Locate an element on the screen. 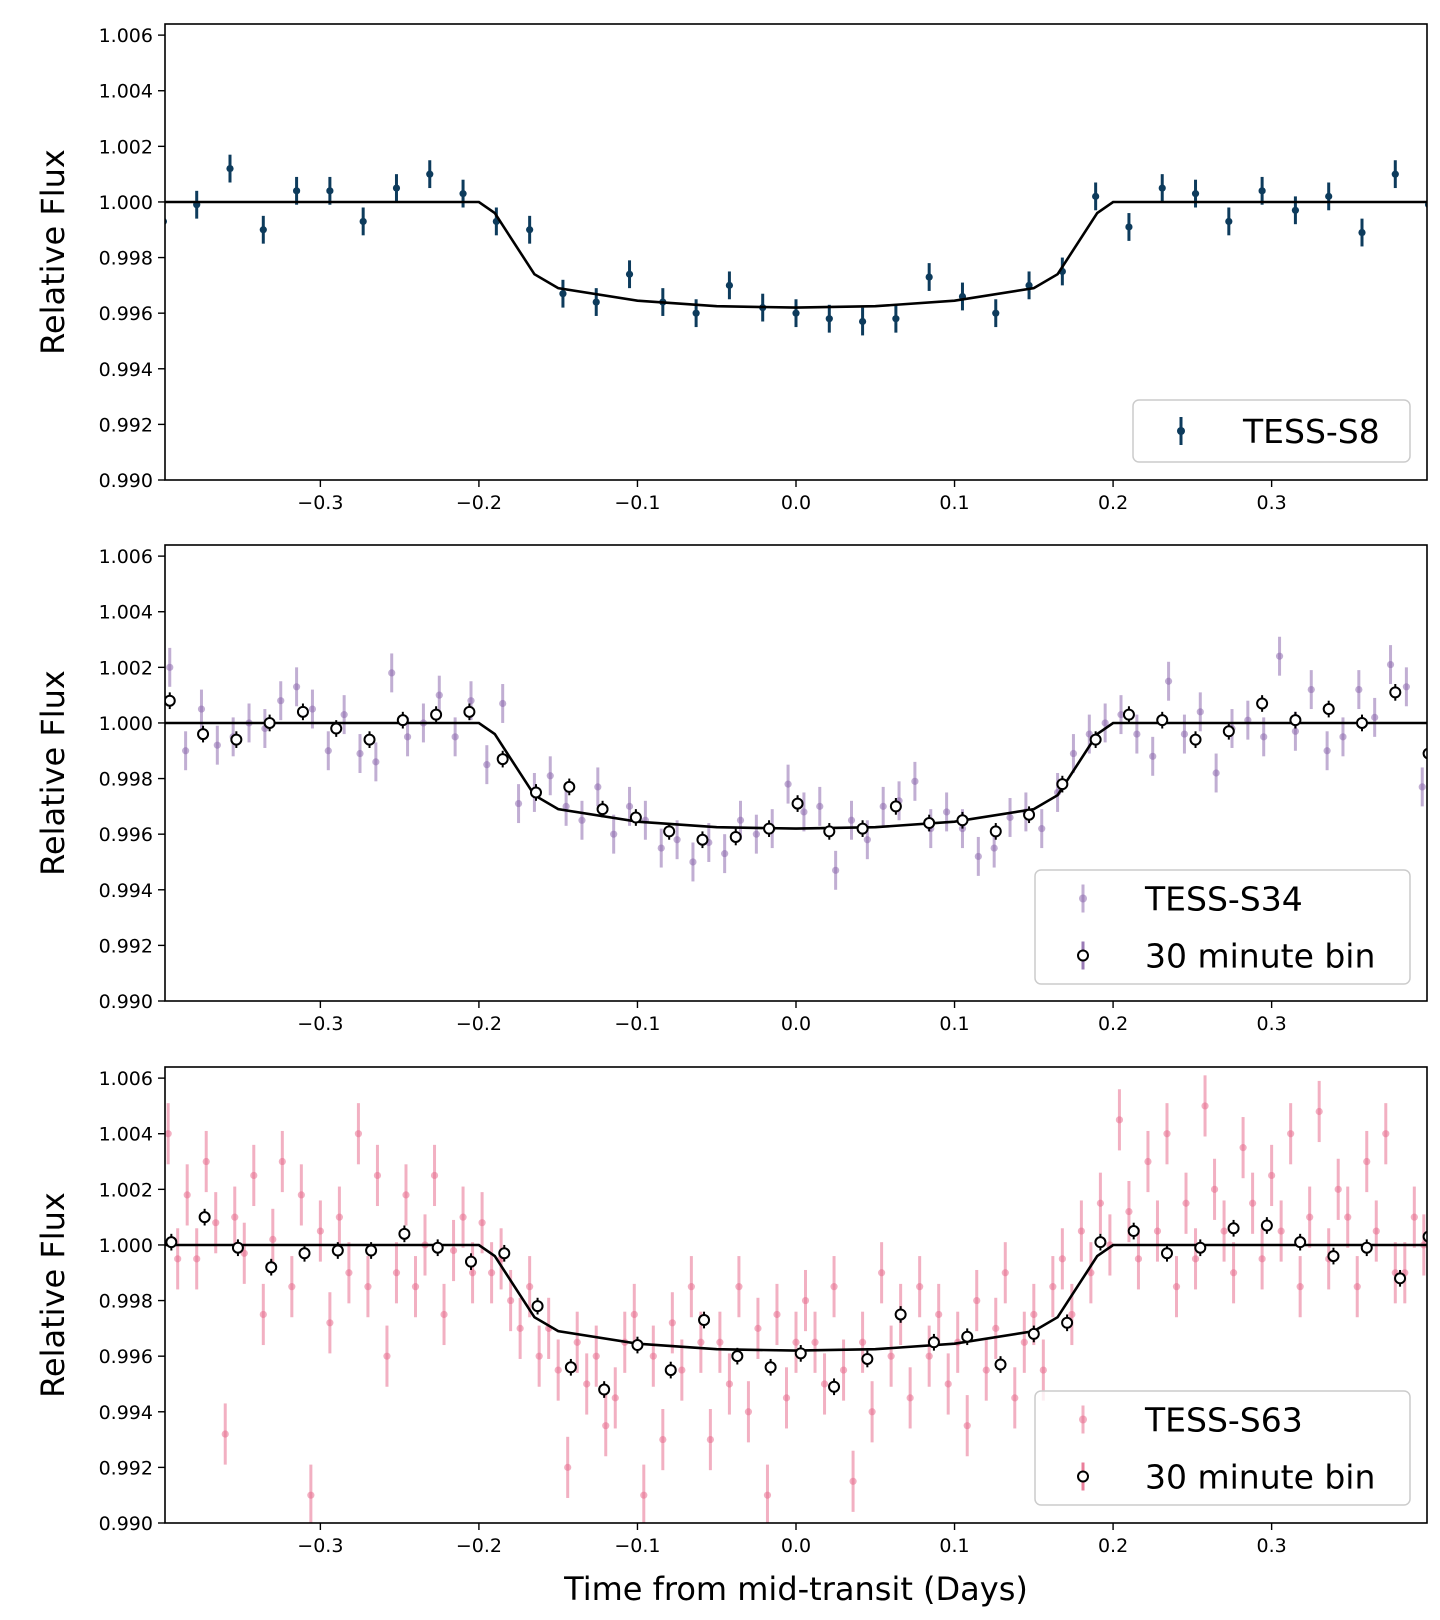 The image size is (1440, 1620). x-tick-label: 0.1 is located at coordinates (954, 1024).